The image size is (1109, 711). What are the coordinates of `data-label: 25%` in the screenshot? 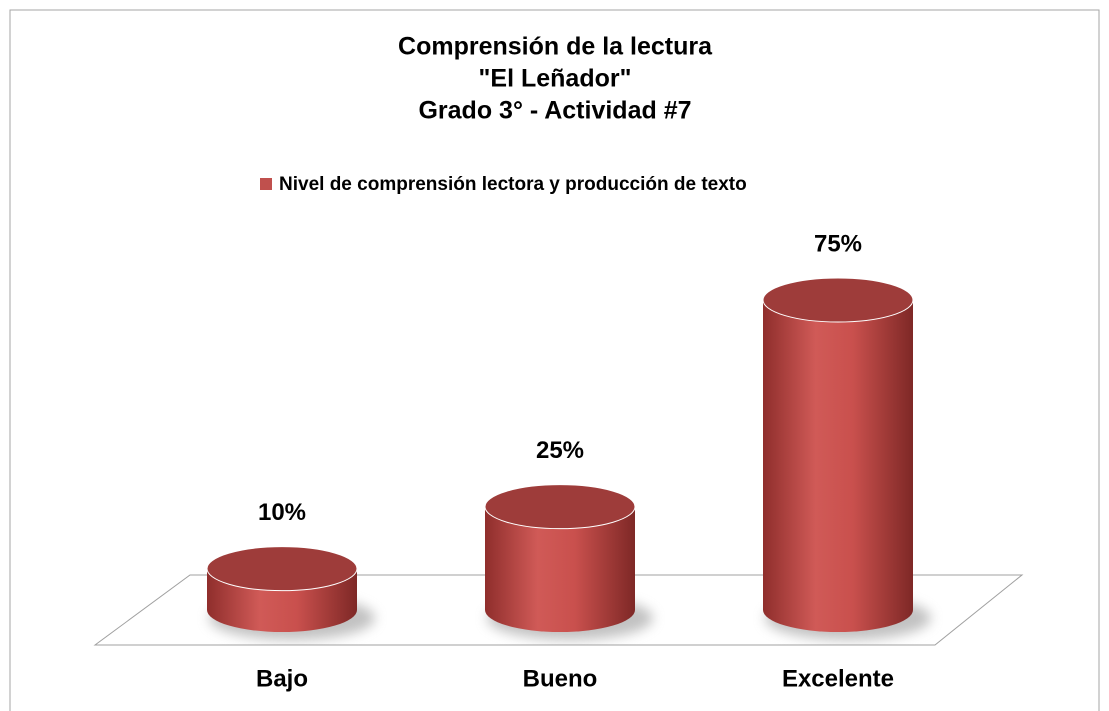 It's located at (560, 450).